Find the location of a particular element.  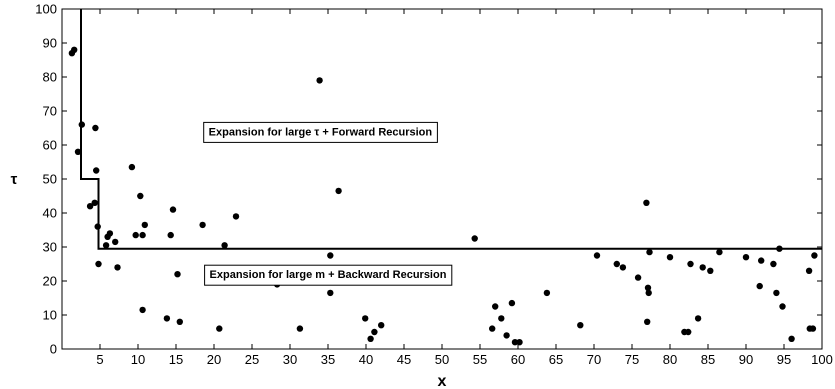

x-tick-label: 5 is located at coordinates (99, 359).